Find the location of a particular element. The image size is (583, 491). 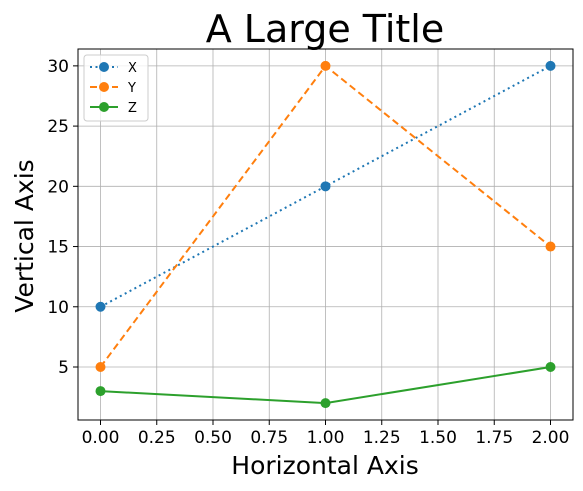

x-tick-label: 2.00 is located at coordinates (551, 438).